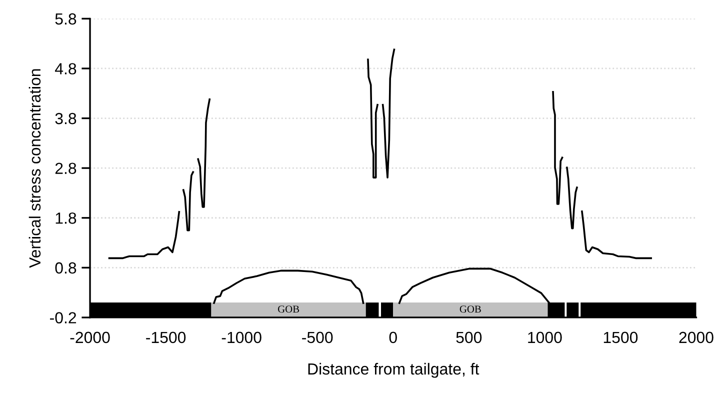  Describe the element at coordinates (65, 68) in the screenshot. I see `y-tick-label: 4.8` at that location.